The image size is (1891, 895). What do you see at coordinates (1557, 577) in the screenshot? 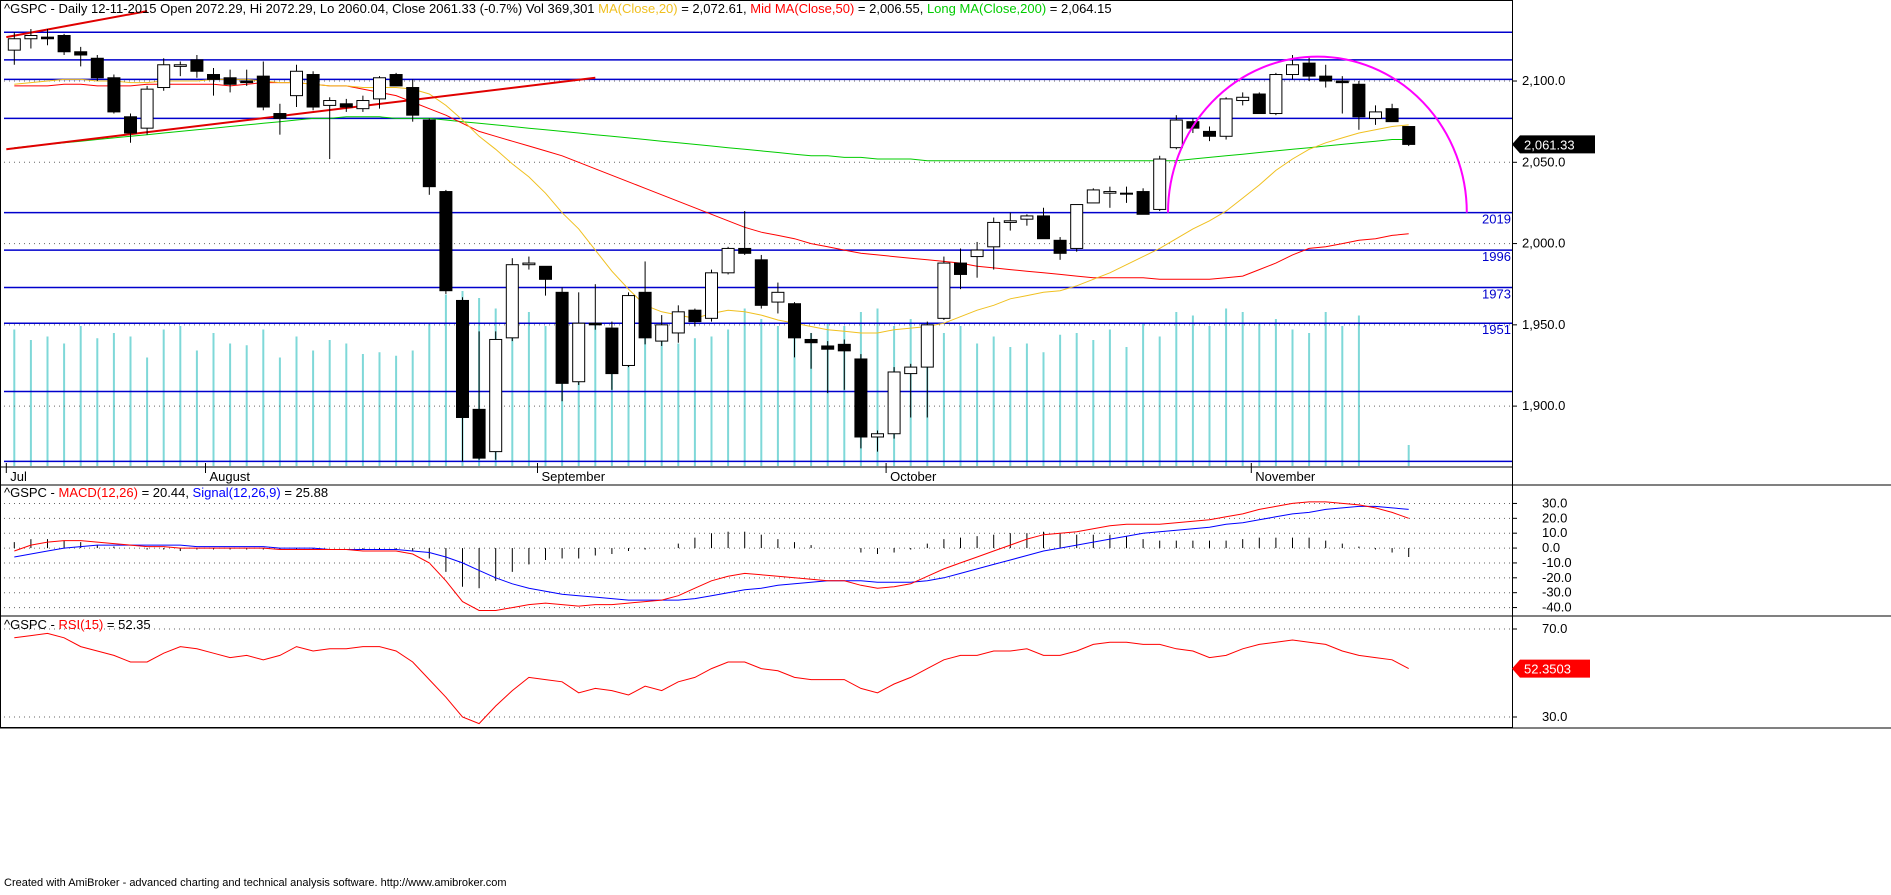
I see `macd-tick-label: -20.0` at bounding box center [1557, 577].